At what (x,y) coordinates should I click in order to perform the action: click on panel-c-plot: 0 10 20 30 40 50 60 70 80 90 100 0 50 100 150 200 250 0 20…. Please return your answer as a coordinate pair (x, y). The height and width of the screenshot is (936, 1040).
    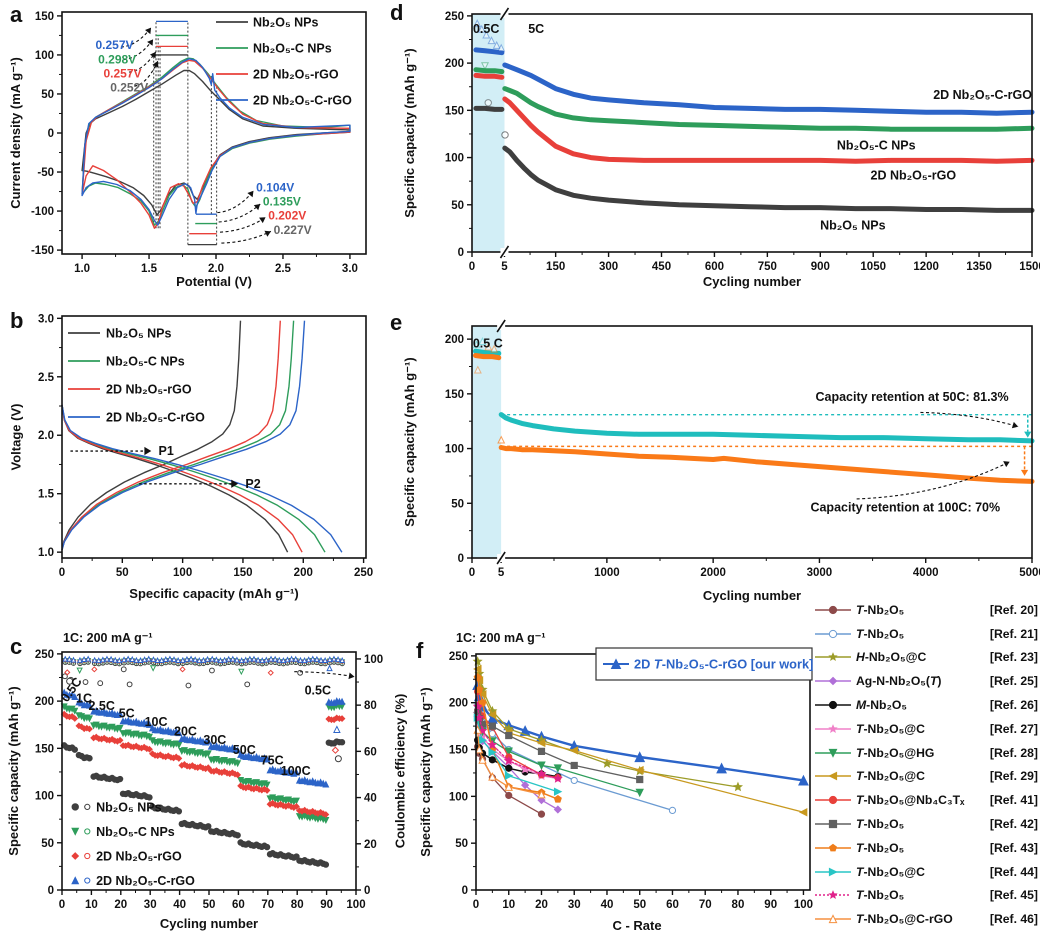
    Looking at the image, I should click on (209, 780).